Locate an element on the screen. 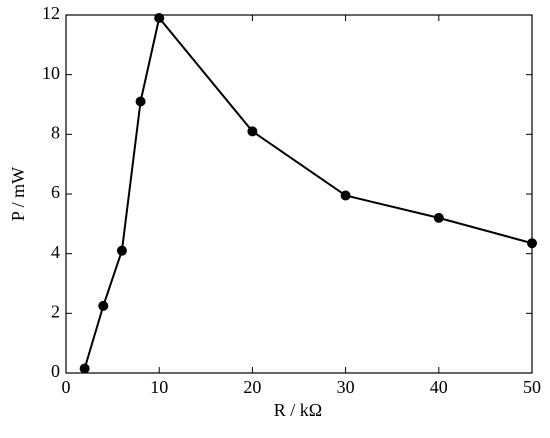 The height and width of the screenshot is (438, 550). y-tick-label: 4 is located at coordinates (55, 252).